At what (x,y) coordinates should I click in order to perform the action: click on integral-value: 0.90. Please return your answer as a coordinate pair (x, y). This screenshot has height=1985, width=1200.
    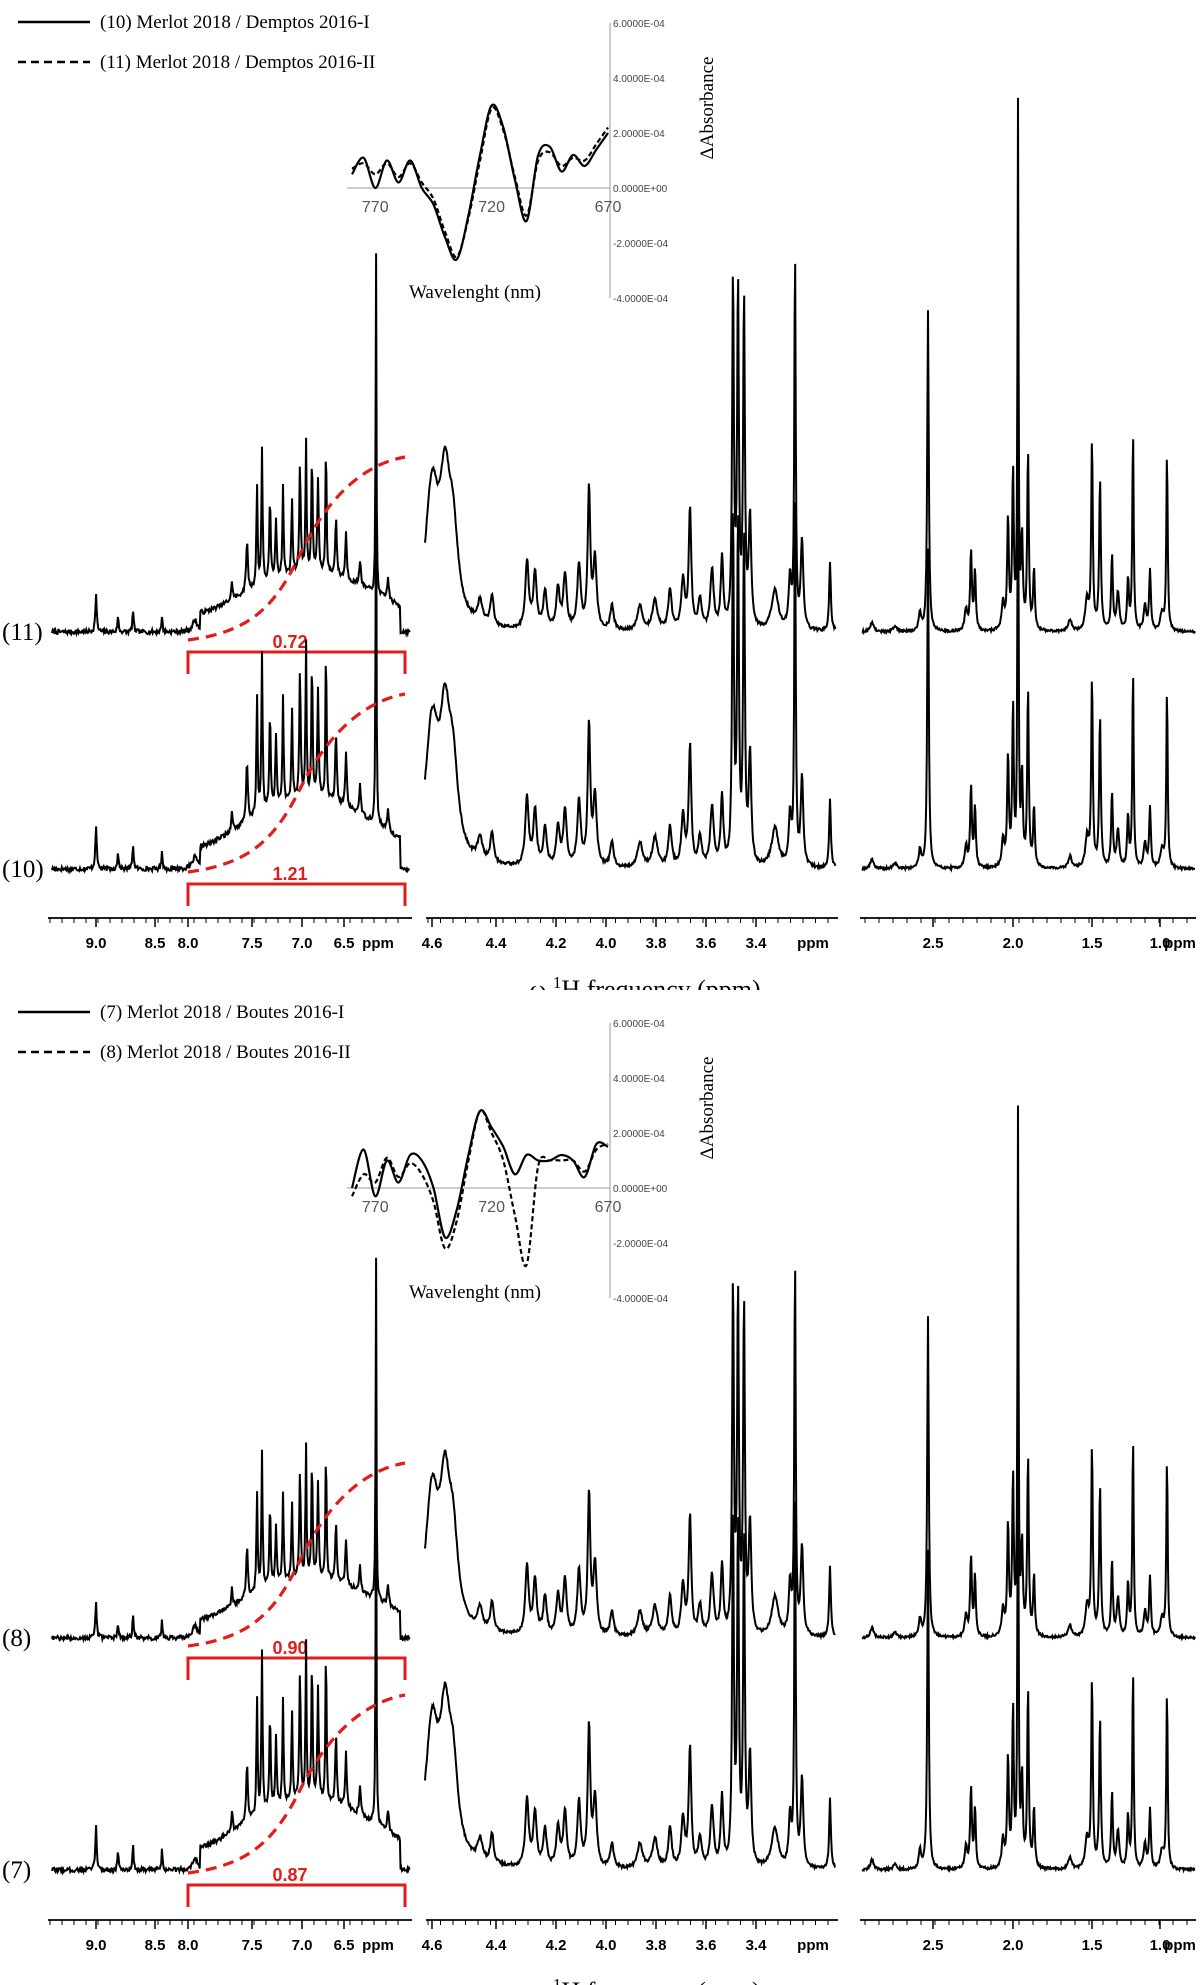
    Looking at the image, I should click on (289, 1648).